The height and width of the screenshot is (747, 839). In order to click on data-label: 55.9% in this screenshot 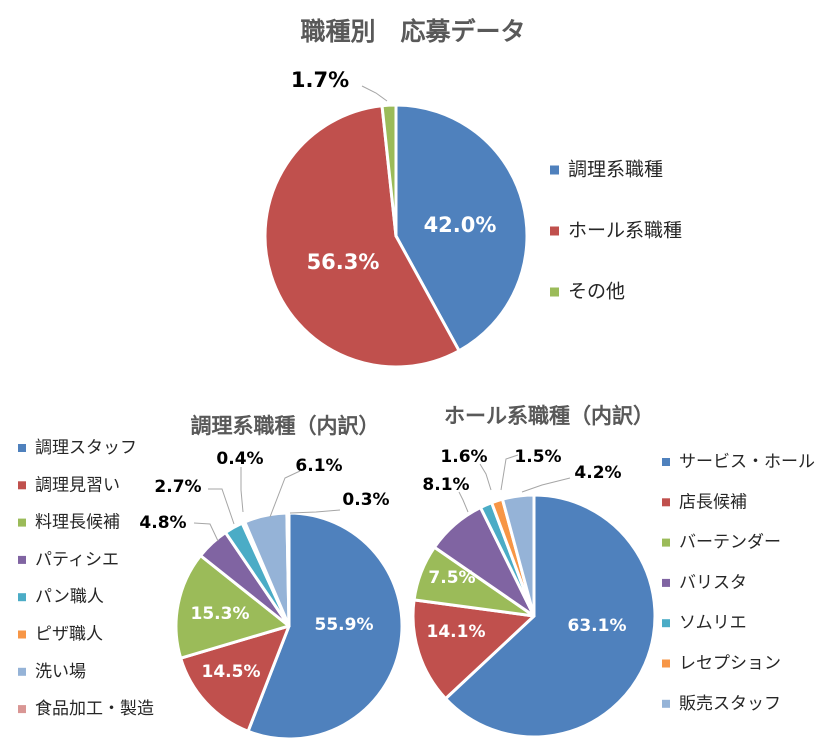, I will do `click(344, 625)`.